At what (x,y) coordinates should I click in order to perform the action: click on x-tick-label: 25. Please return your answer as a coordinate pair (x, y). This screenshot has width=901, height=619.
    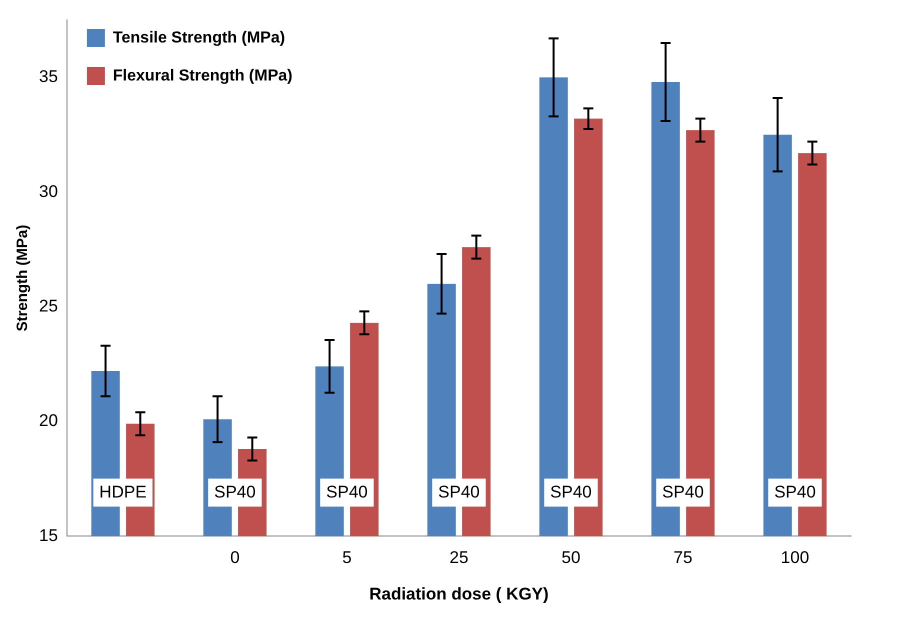
    Looking at the image, I should click on (458, 558).